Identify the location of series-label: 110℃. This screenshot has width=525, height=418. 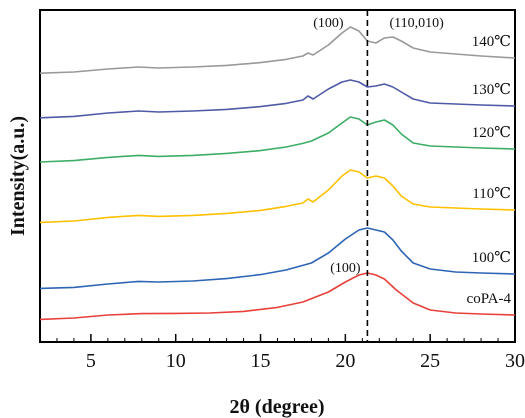
(491, 194).